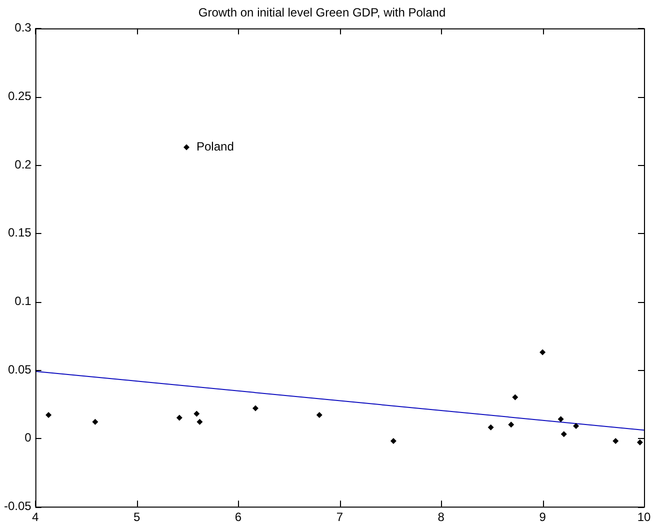 This screenshot has width=656, height=529. What do you see at coordinates (18, 505) in the screenshot?
I see `y-tick-label: -0.05` at bounding box center [18, 505].